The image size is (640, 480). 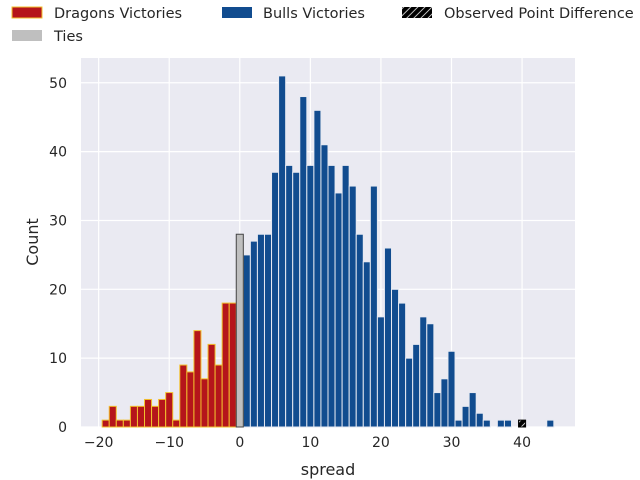 What do you see at coordinates (381, 443) in the screenshot?
I see `x-tick-label: 20` at bounding box center [381, 443].